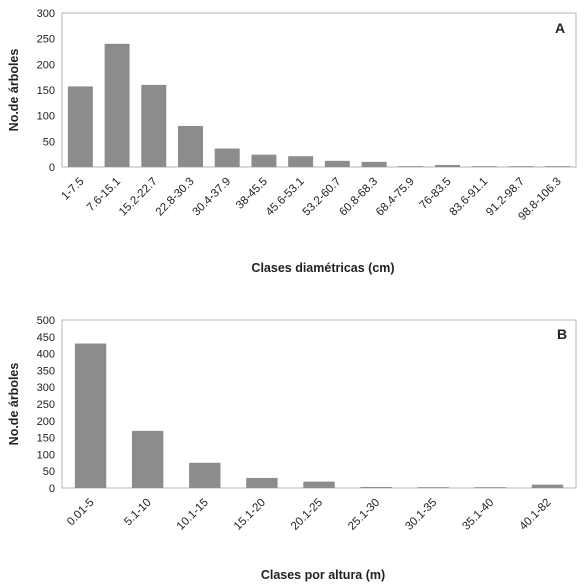 The width and height of the screenshot is (585, 585). Describe the element at coordinates (138, 197) in the screenshot. I see `x-tick-label-a-2: 15.2-22.7` at that location.